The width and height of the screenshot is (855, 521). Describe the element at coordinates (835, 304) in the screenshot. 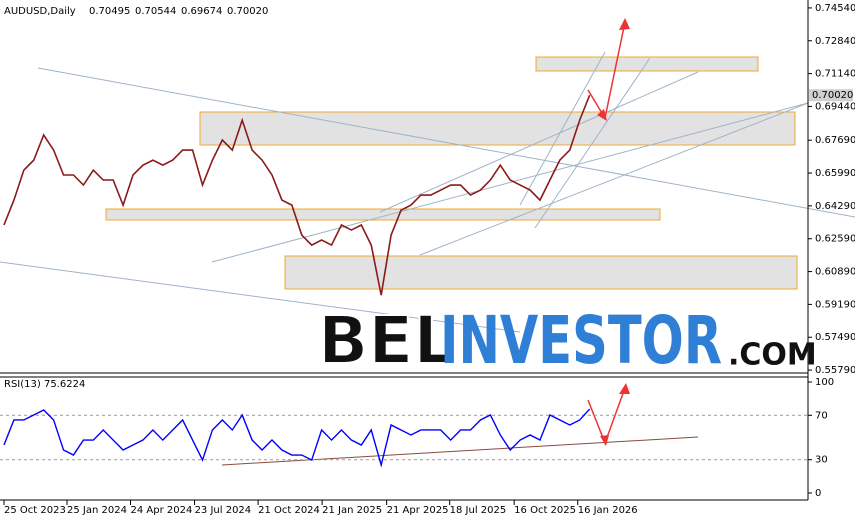

I see `y-tick-label: 0.59190` at that location.